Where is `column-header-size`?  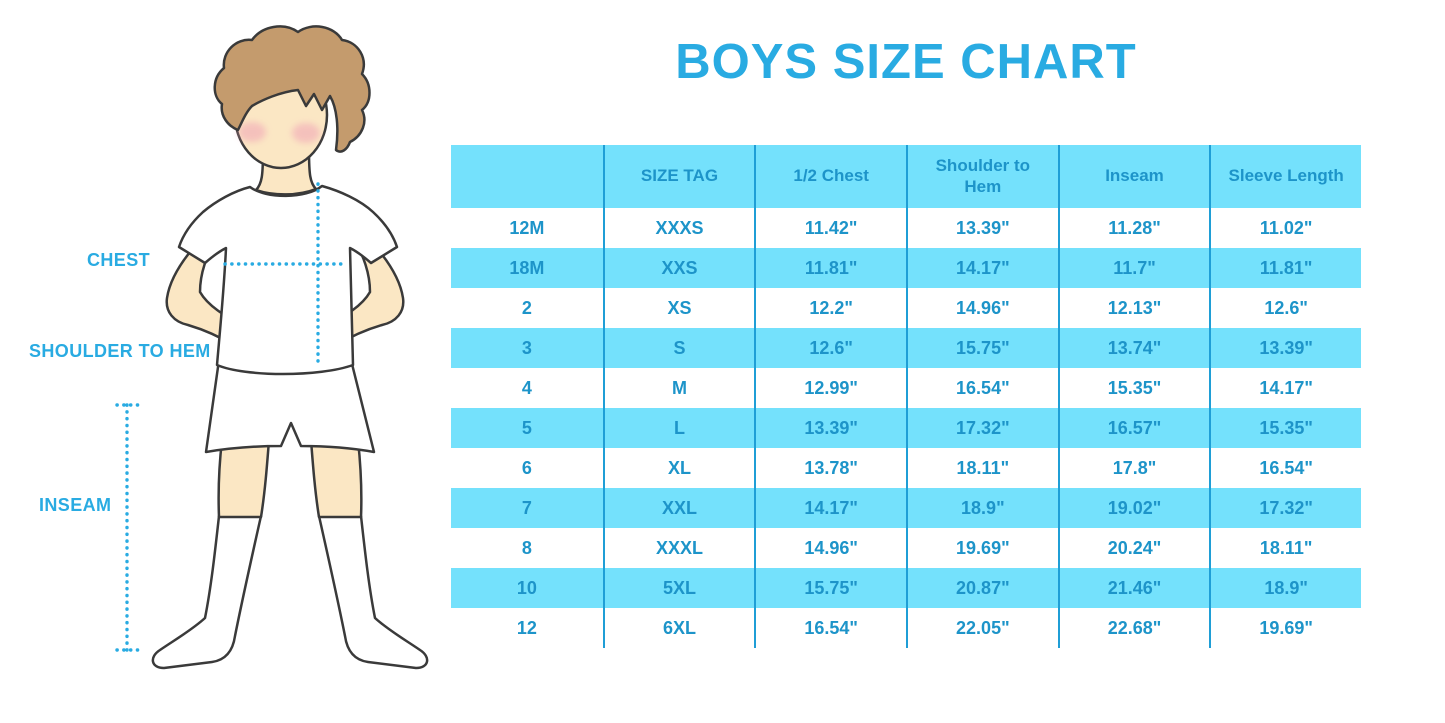 column-header-size is located at coordinates (527, 176).